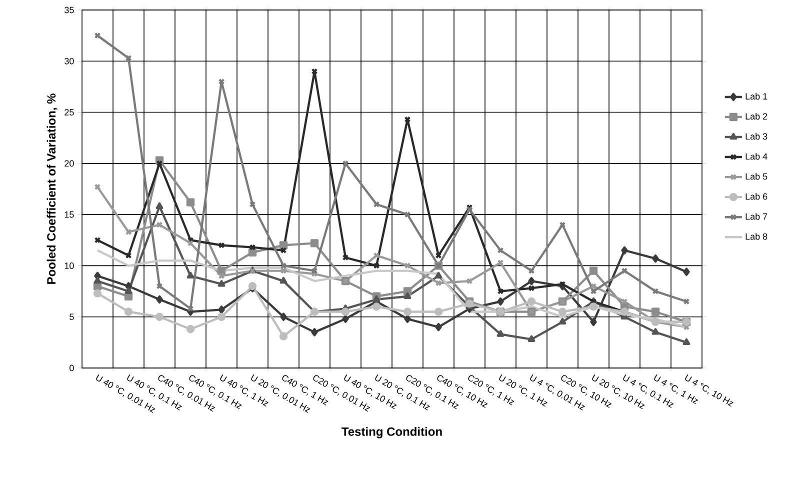  I want to click on legend-label: Lab 4, so click(757, 156).